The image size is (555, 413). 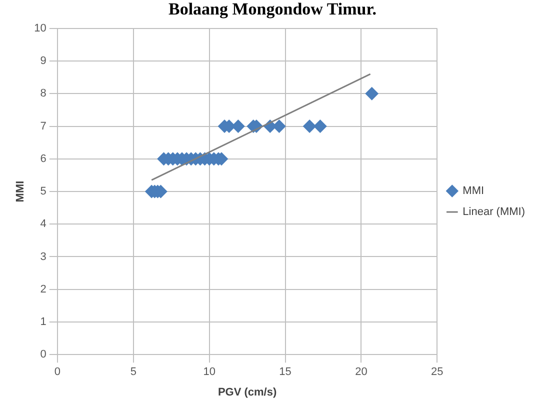 What do you see at coordinates (272, 9) in the screenshot?
I see `chart-title: Bolaang Mongondow Timur.` at bounding box center [272, 9].